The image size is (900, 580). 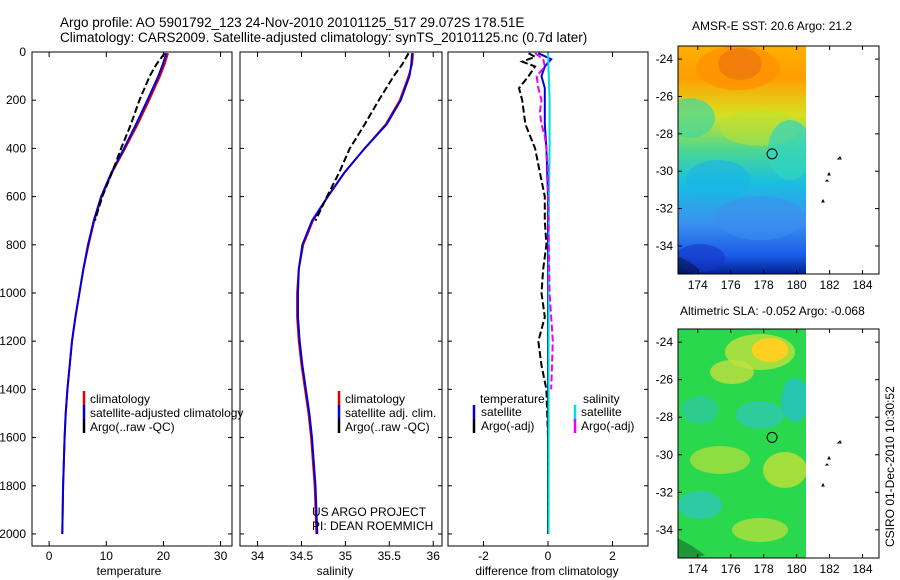 I want to click on temperature-lines, so click(x=115, y=293).